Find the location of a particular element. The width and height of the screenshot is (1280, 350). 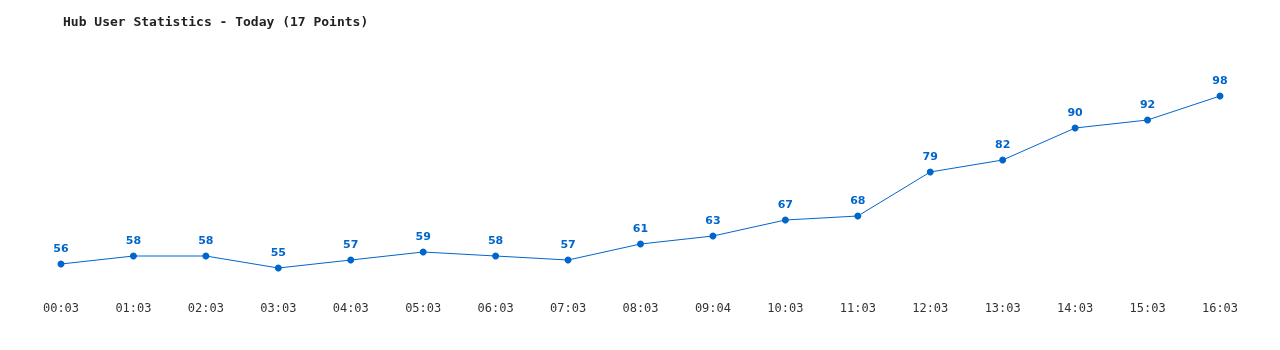

x-tick-label: 15:03 is located at coordinates (1147, 308).